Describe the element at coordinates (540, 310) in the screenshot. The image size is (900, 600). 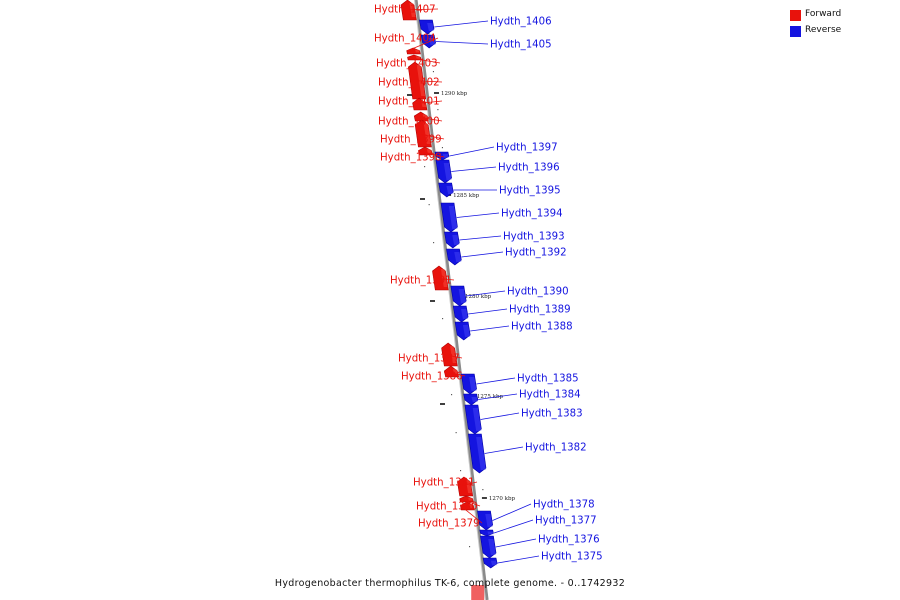
I see `gene-label: Hydth_1389` at that location.